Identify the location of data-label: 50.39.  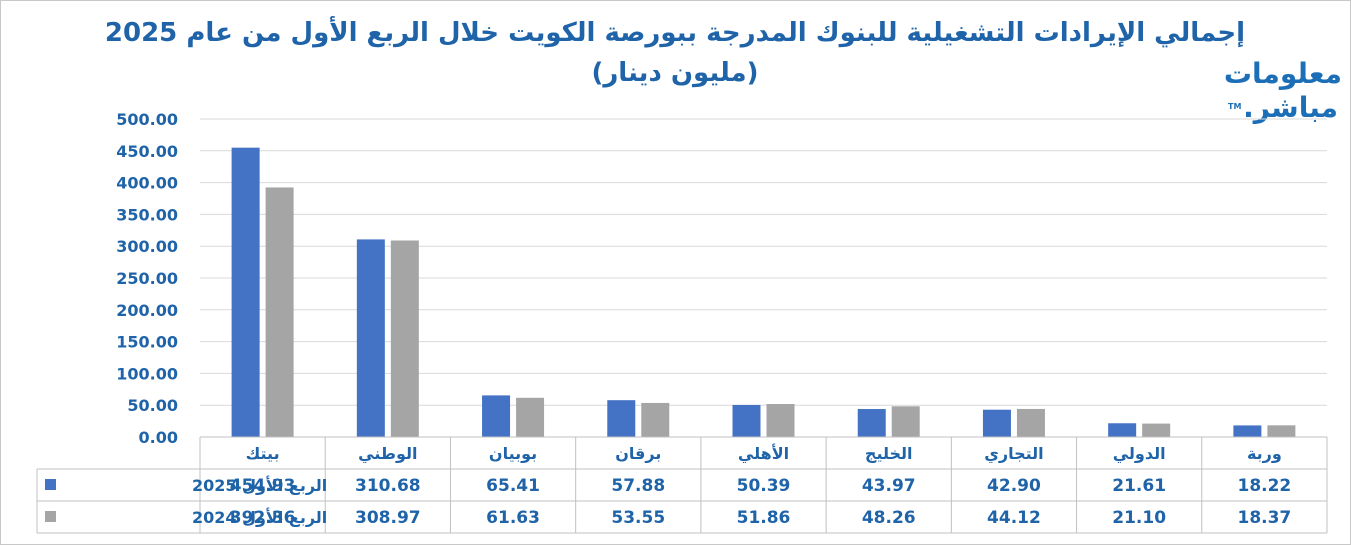
(764, 486).